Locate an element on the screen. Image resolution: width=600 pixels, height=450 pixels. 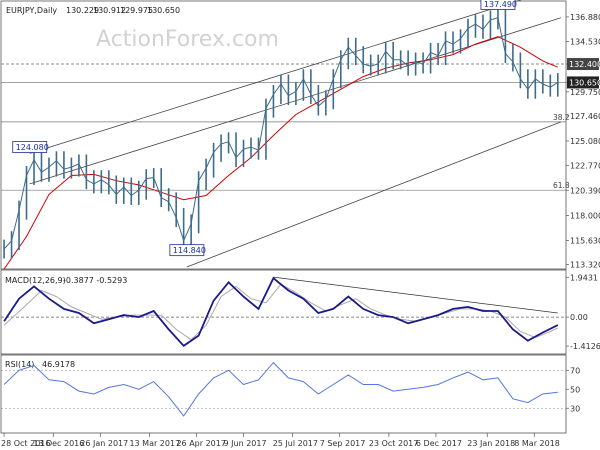
price-callout-label: 137.490 is located at coordinates (500, 4).